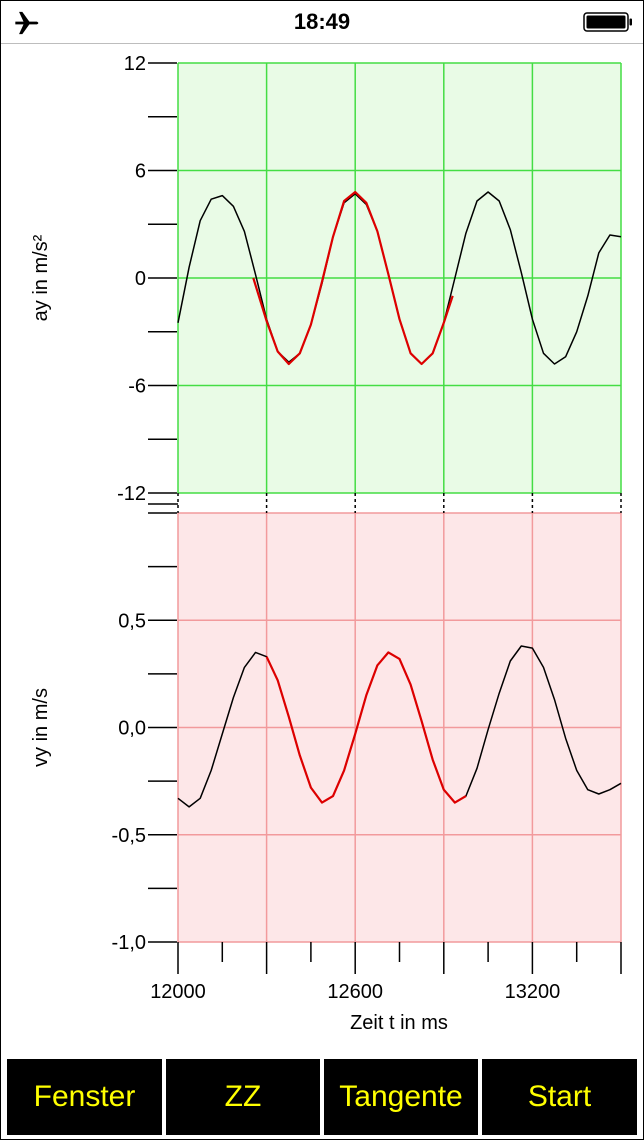  Describe the element at coordinates (41, 727) in the screenshot. I see `y-axis-title: vy in m/s` at that location.